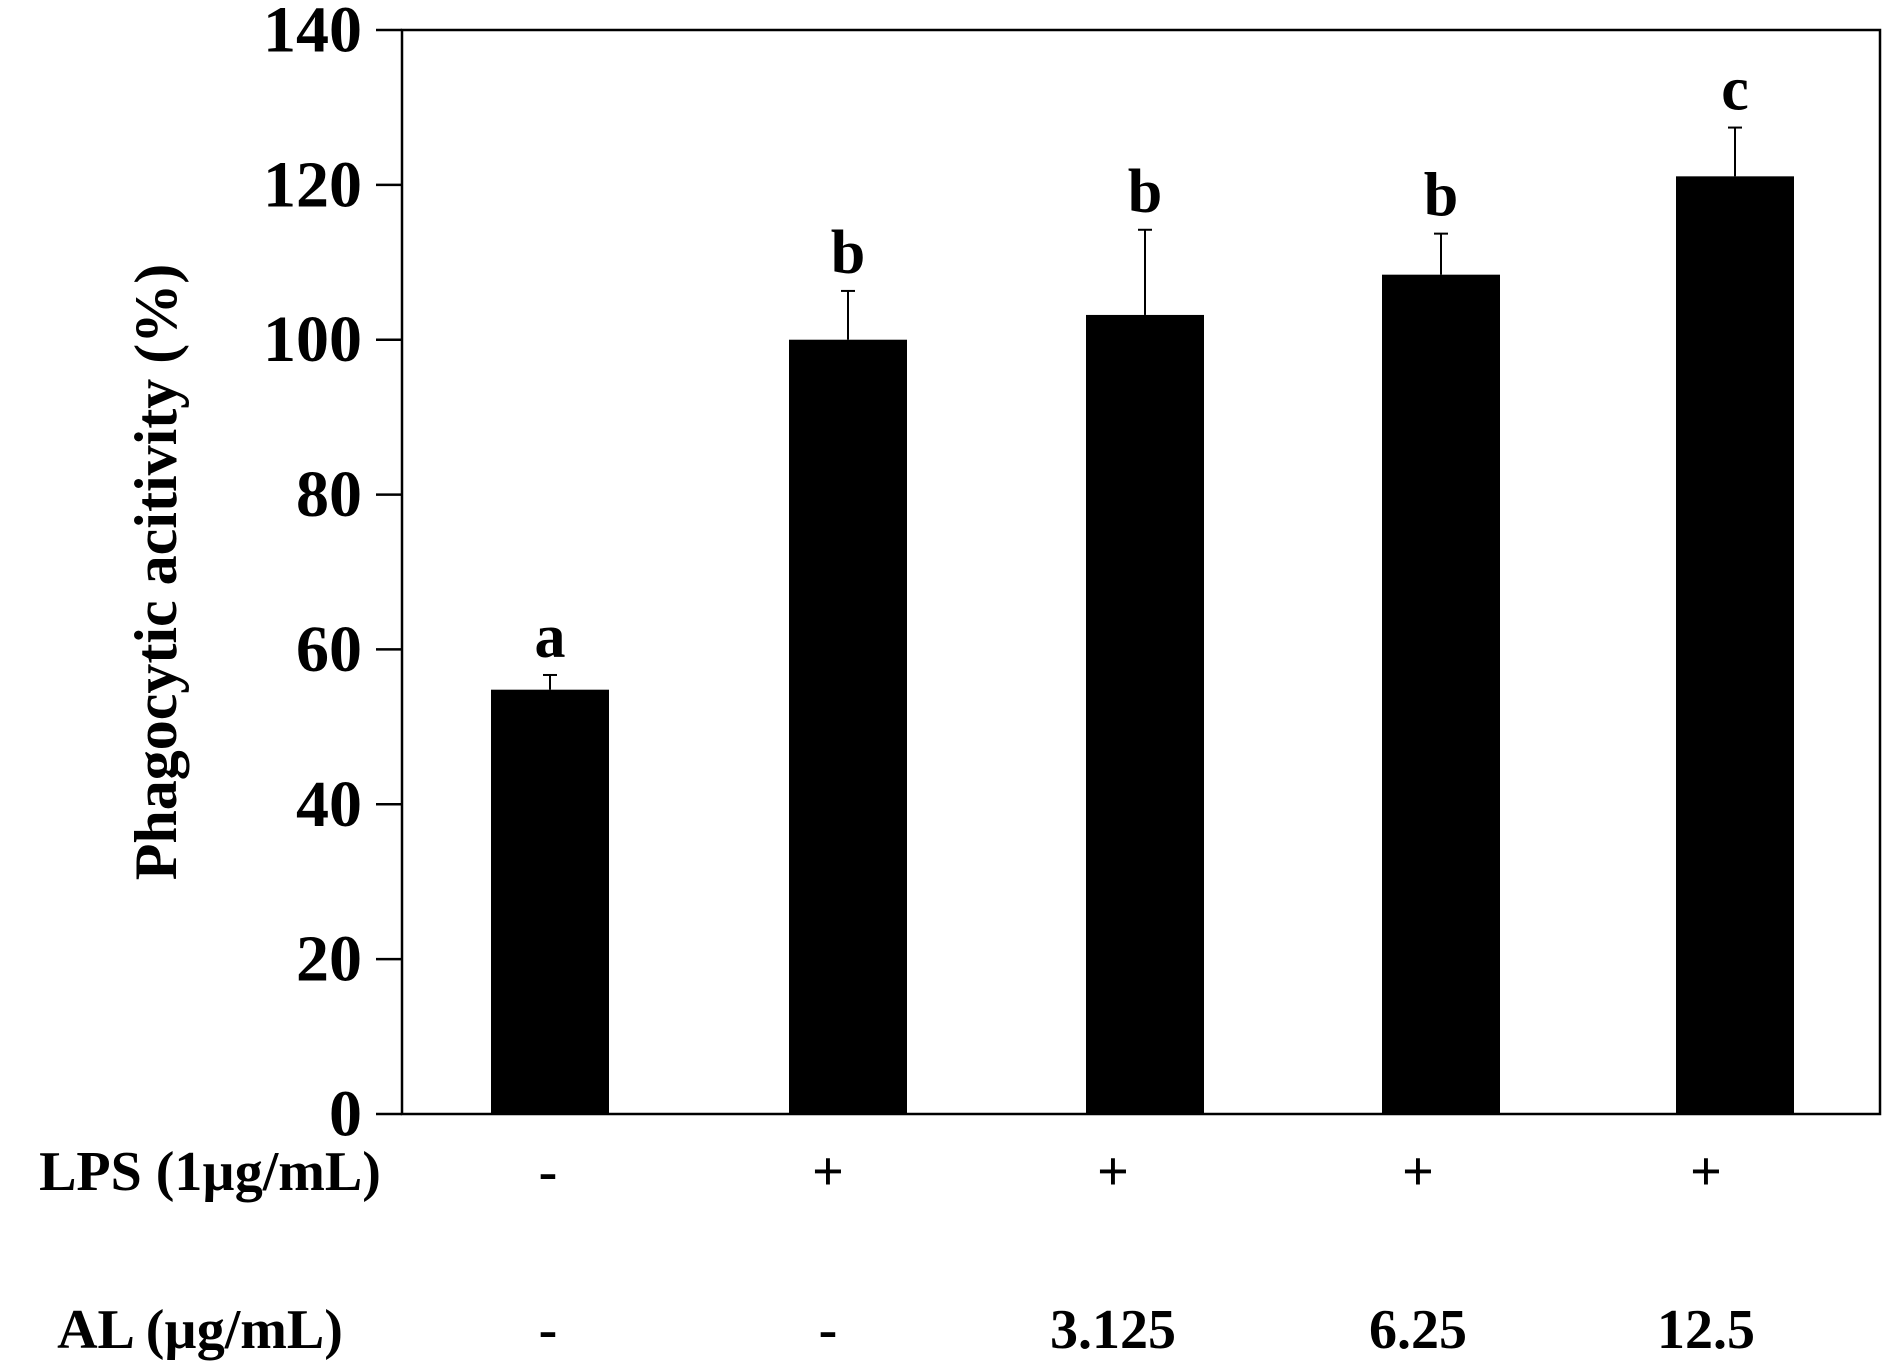  What do you see at coordinates (1735, 90) in the screenshot?
I see `significance-letter: c` at bounding box center [1735, 90].